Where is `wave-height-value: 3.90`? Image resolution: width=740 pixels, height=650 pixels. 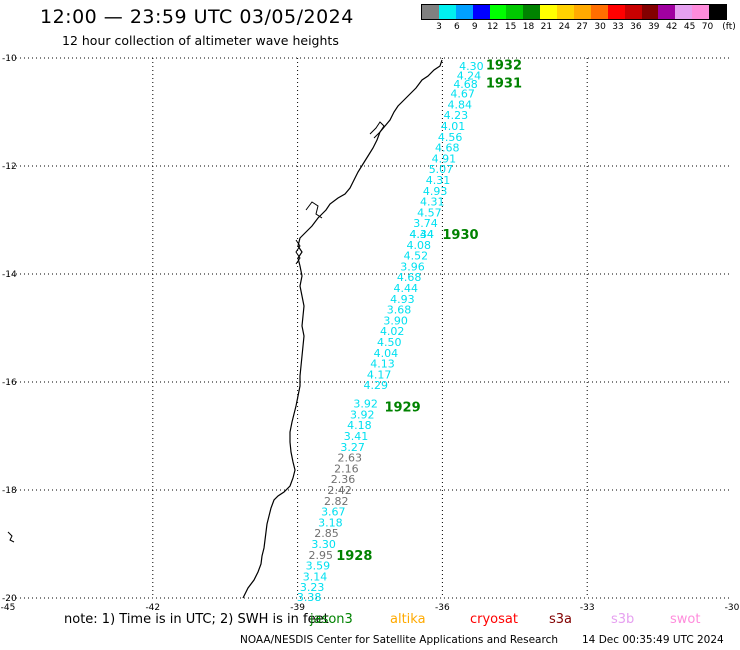 wave-height-value: 3.90 is located at coordinates (395, 320).